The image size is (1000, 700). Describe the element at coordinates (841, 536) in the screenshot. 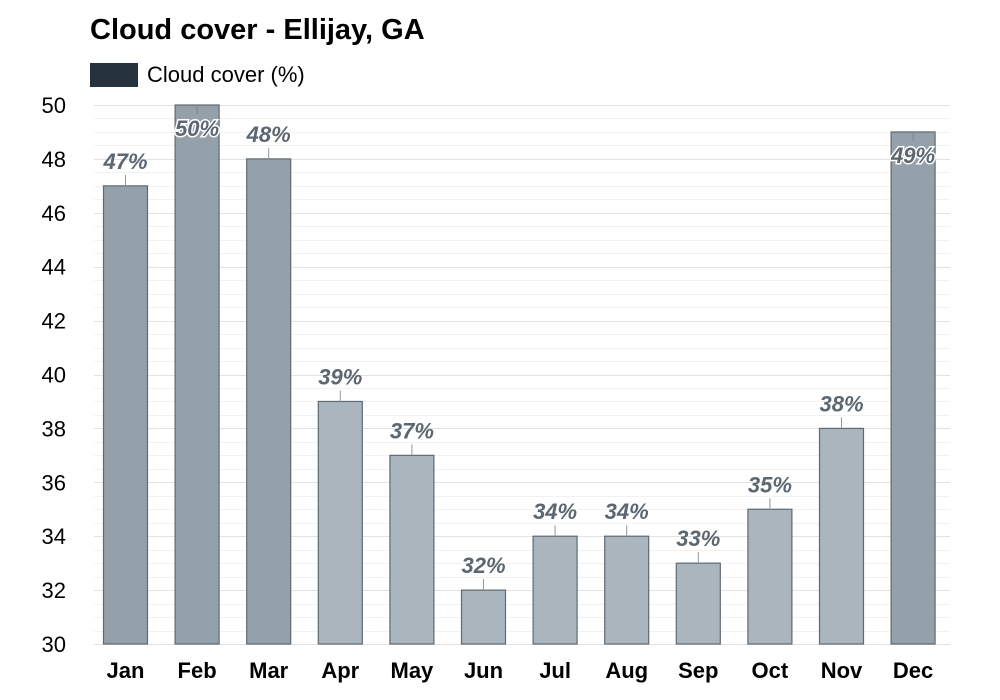

I see `bar-nov` at that location.